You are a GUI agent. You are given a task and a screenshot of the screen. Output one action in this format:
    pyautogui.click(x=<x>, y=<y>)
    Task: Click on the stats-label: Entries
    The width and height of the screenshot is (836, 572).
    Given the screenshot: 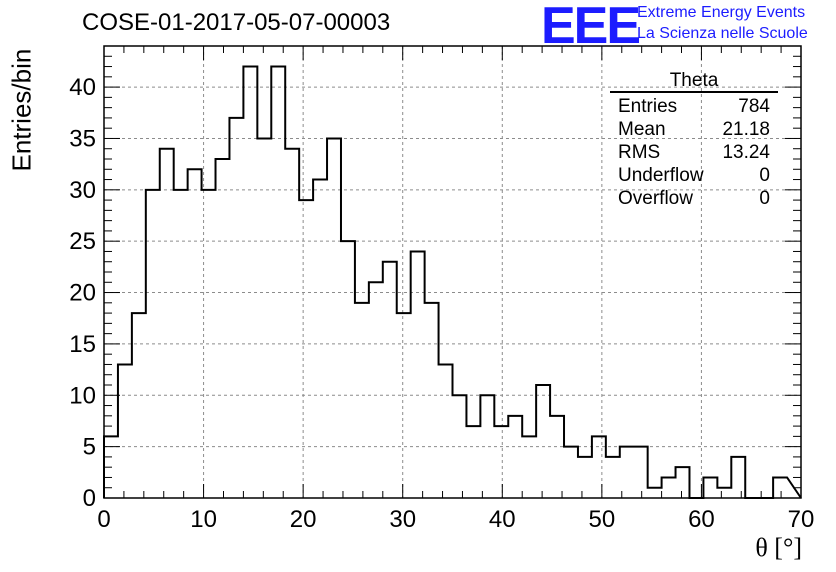 What is the action you would take?
    pyautogui.click(x=648, y=106)
    